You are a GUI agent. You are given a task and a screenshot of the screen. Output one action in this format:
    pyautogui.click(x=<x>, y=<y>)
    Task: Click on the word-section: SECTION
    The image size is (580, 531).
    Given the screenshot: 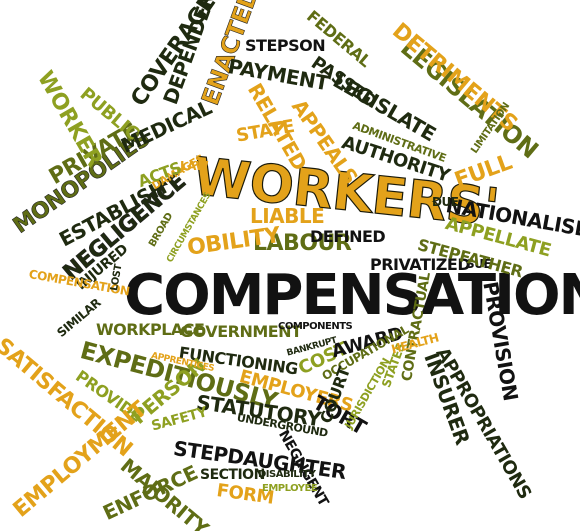 What is the action you would take?
    pyautogui.click(x=232, y=475)
    